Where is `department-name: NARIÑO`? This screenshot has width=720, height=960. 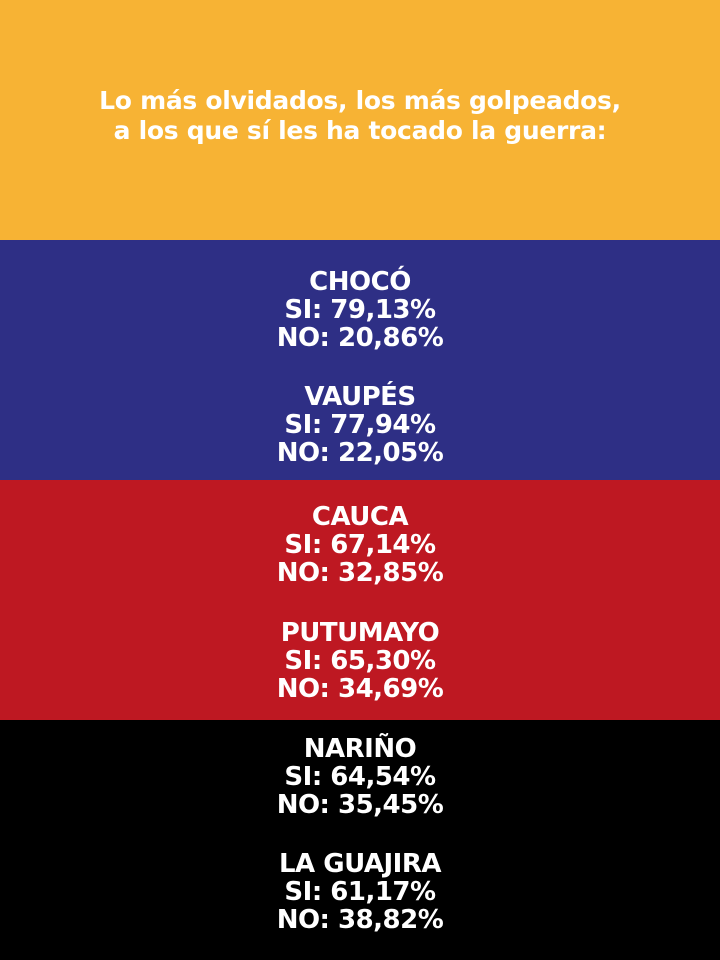
department-name: NARIÑO is located at coordinates (360, 749).